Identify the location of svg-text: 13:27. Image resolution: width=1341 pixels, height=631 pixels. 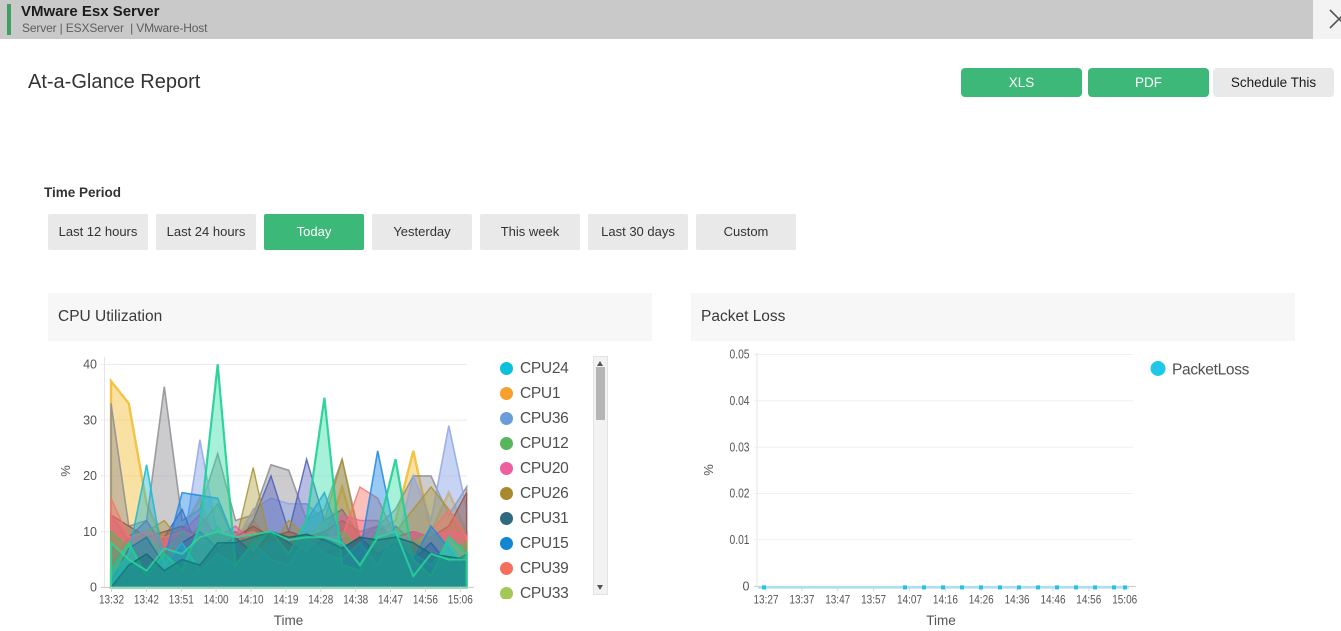
(766, 600).